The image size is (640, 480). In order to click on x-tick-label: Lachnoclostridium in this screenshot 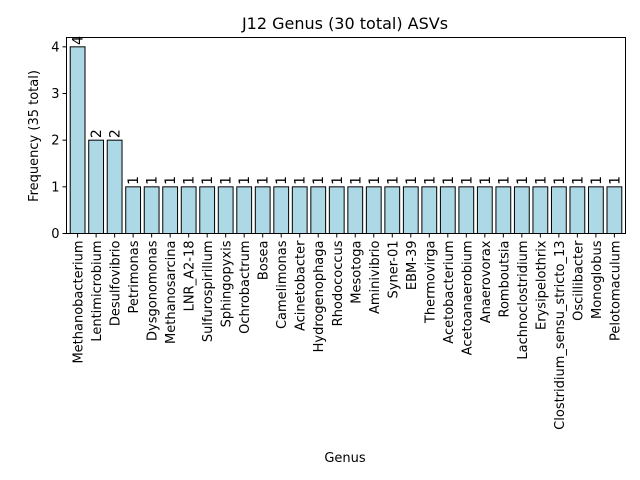, I will do `click(523, 300)`.